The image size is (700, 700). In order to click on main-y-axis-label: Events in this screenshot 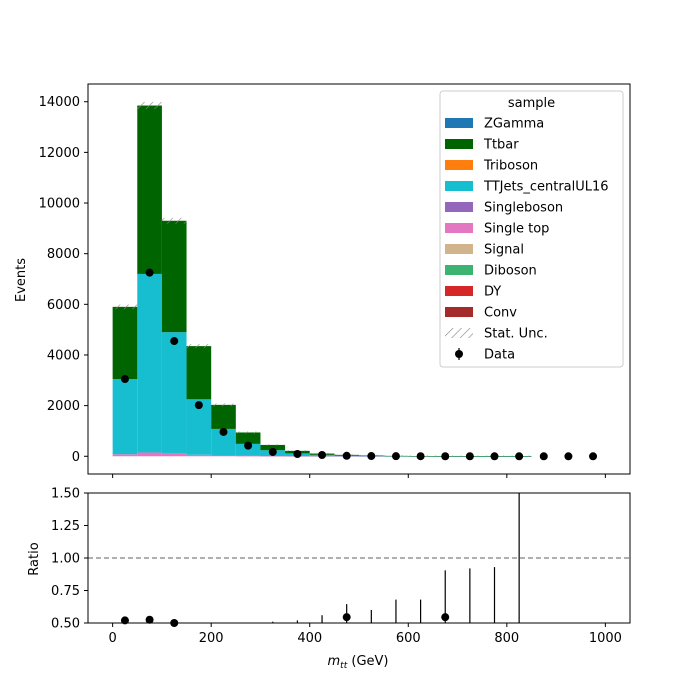, I will do `click(21, 280)`.